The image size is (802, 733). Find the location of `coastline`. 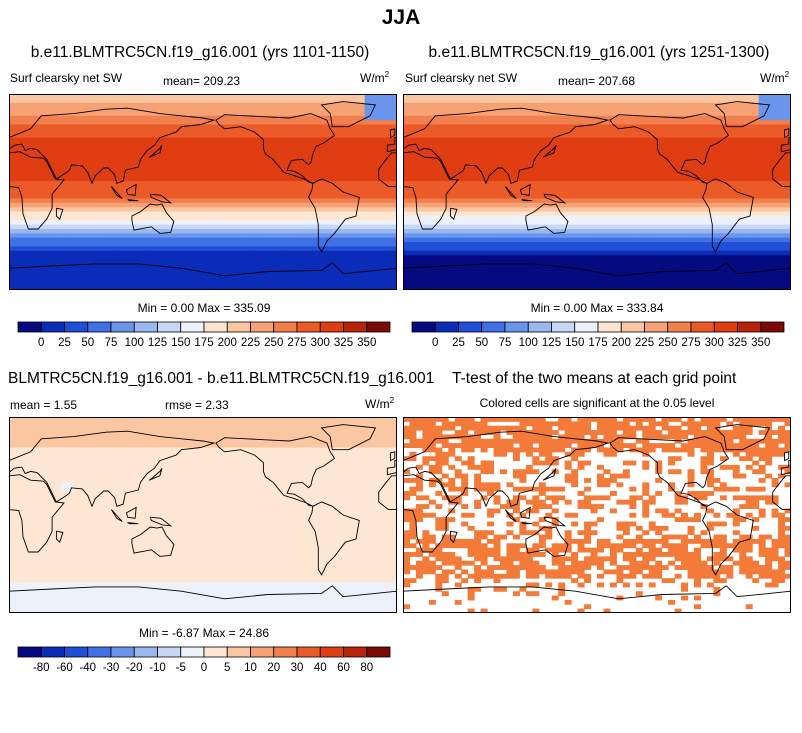

coastline is located at coordinates (393, 133).